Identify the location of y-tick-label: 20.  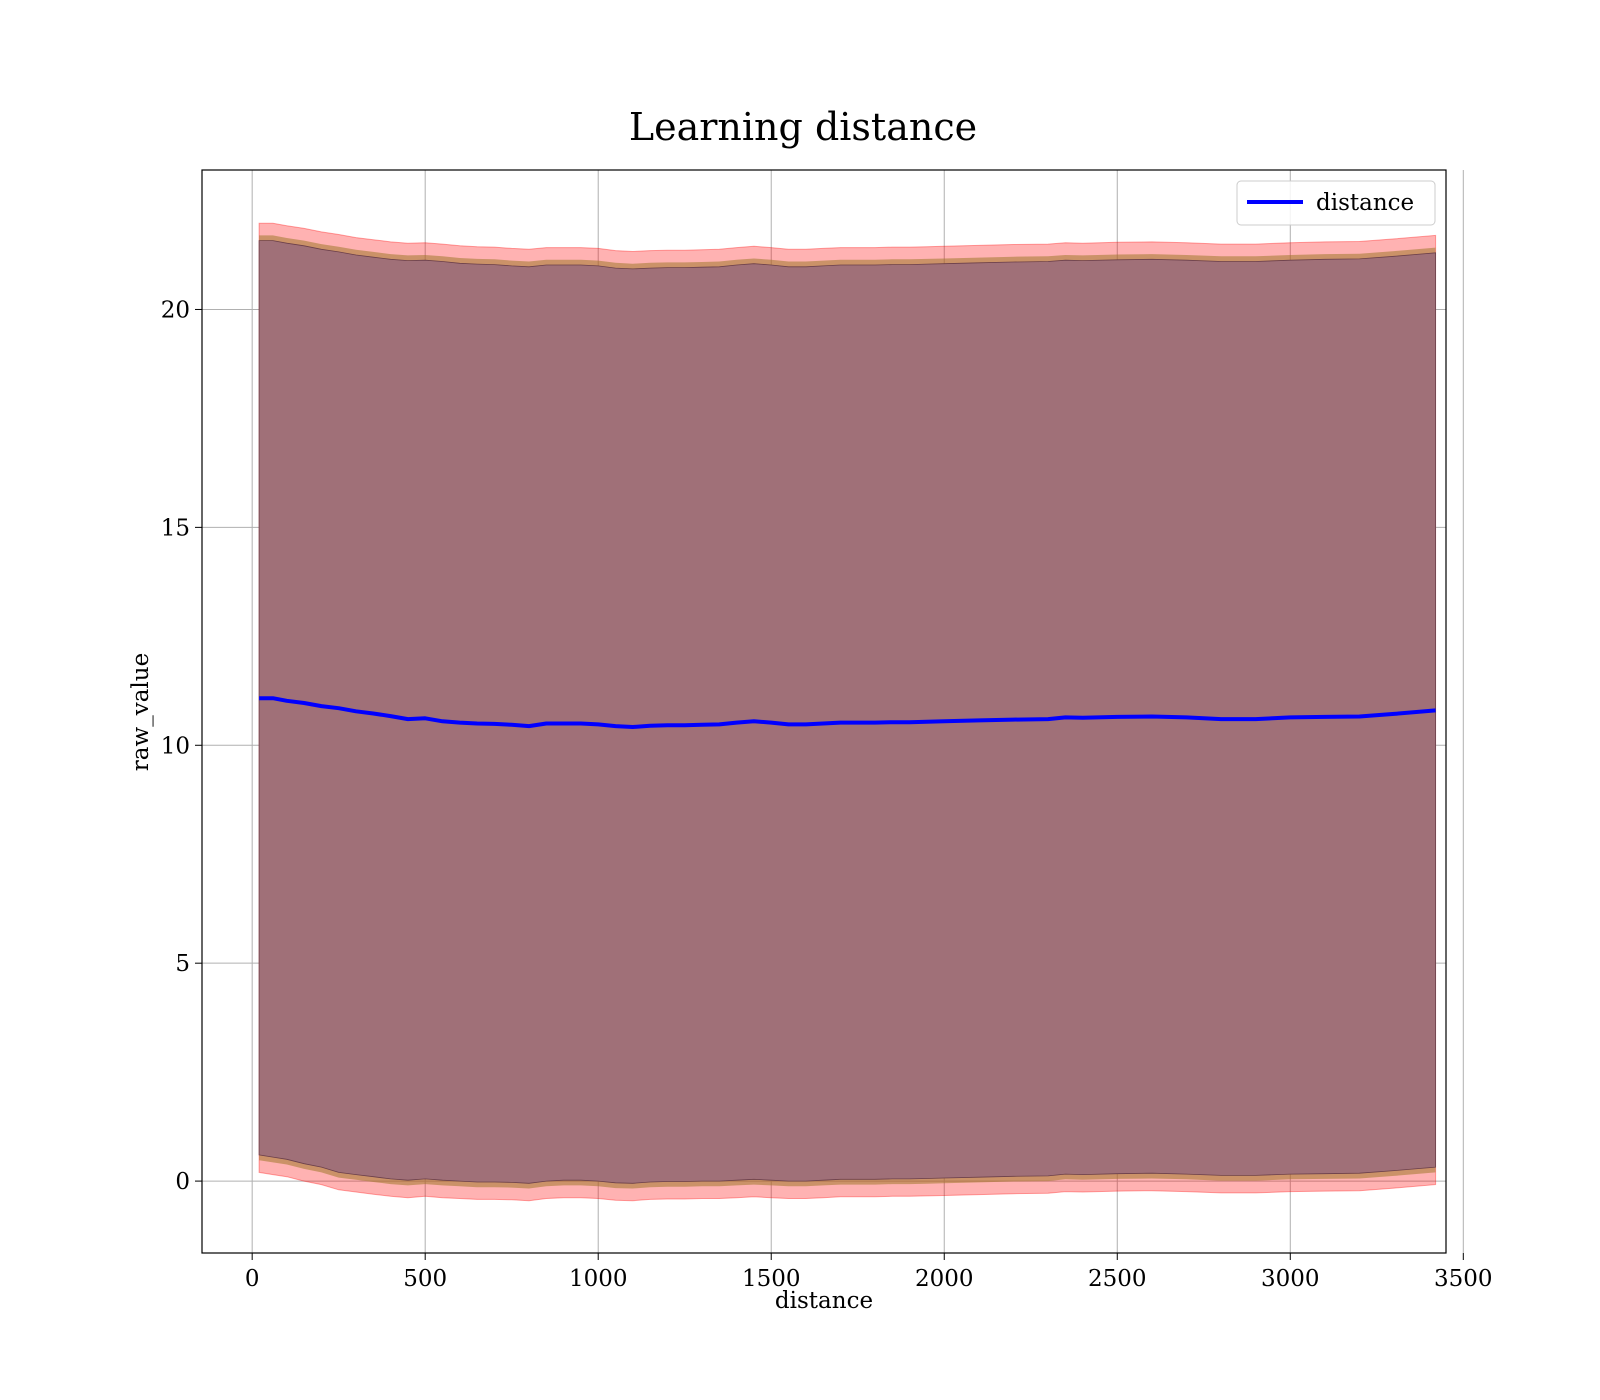
(175, 310).